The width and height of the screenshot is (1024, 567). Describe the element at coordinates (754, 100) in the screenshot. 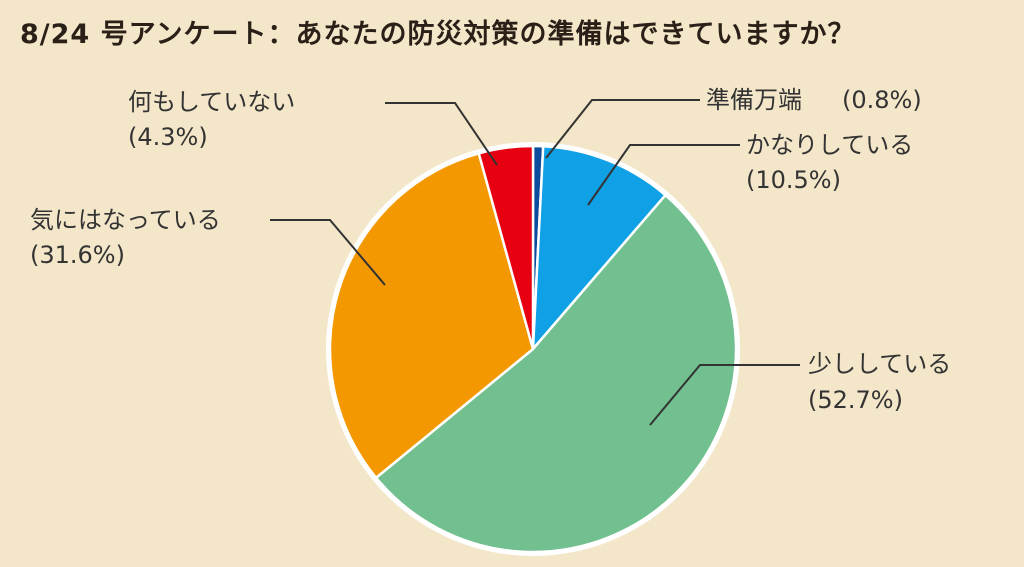

I see `slice-label-0: 準備万端` at that location.